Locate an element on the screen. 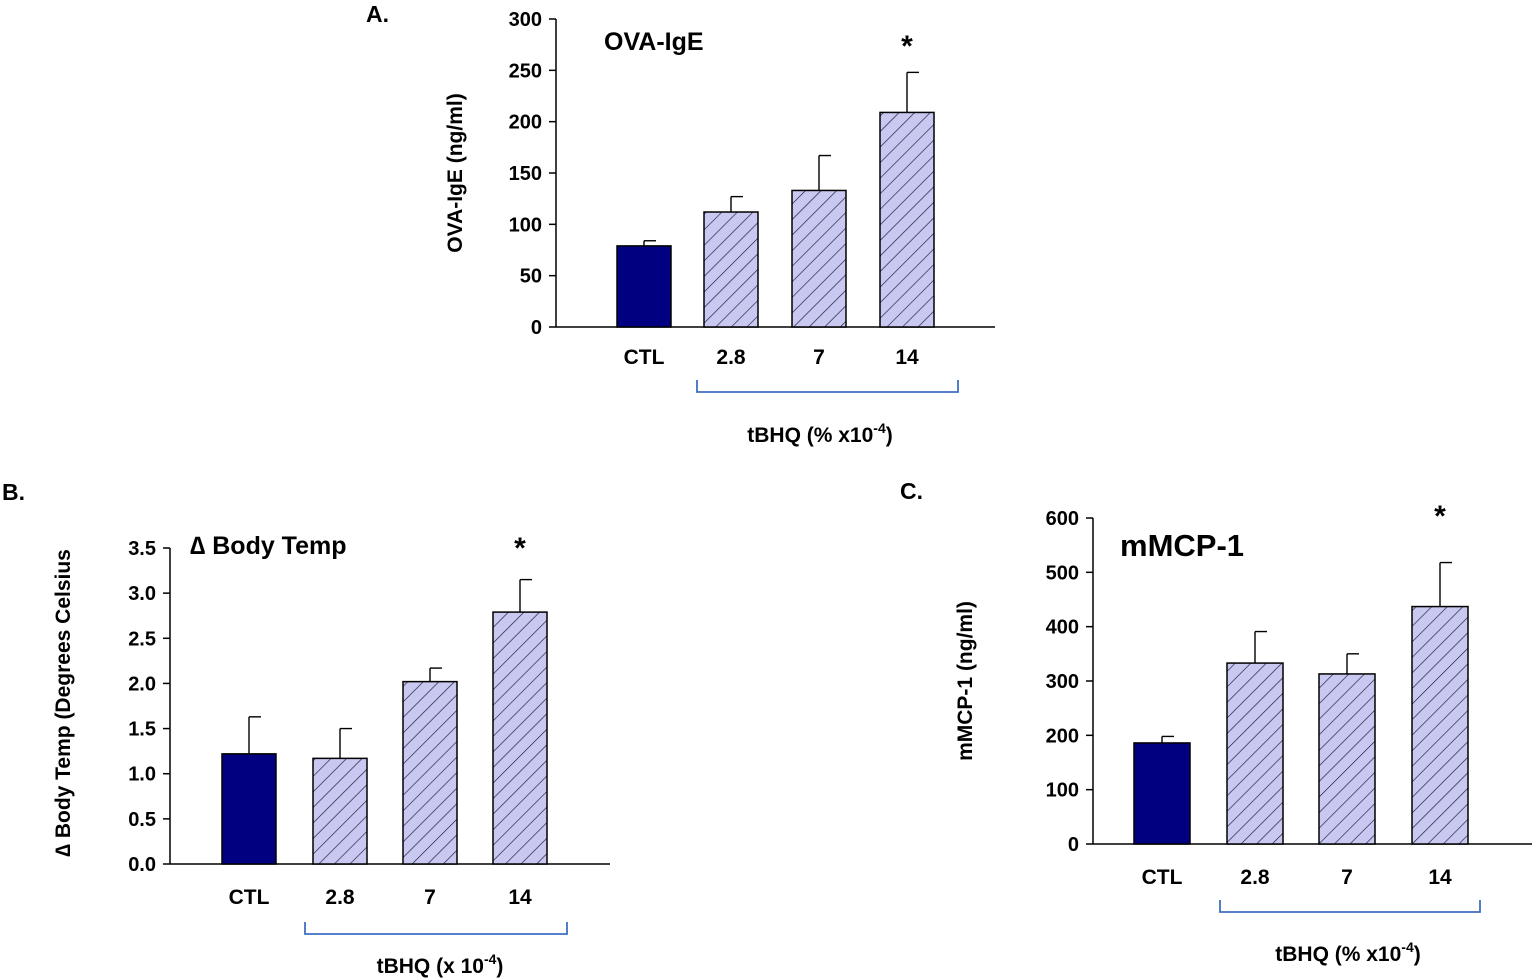 The image size is (1535, 979). y-tick-label: 2.5 is located at coordinates (142, 639).